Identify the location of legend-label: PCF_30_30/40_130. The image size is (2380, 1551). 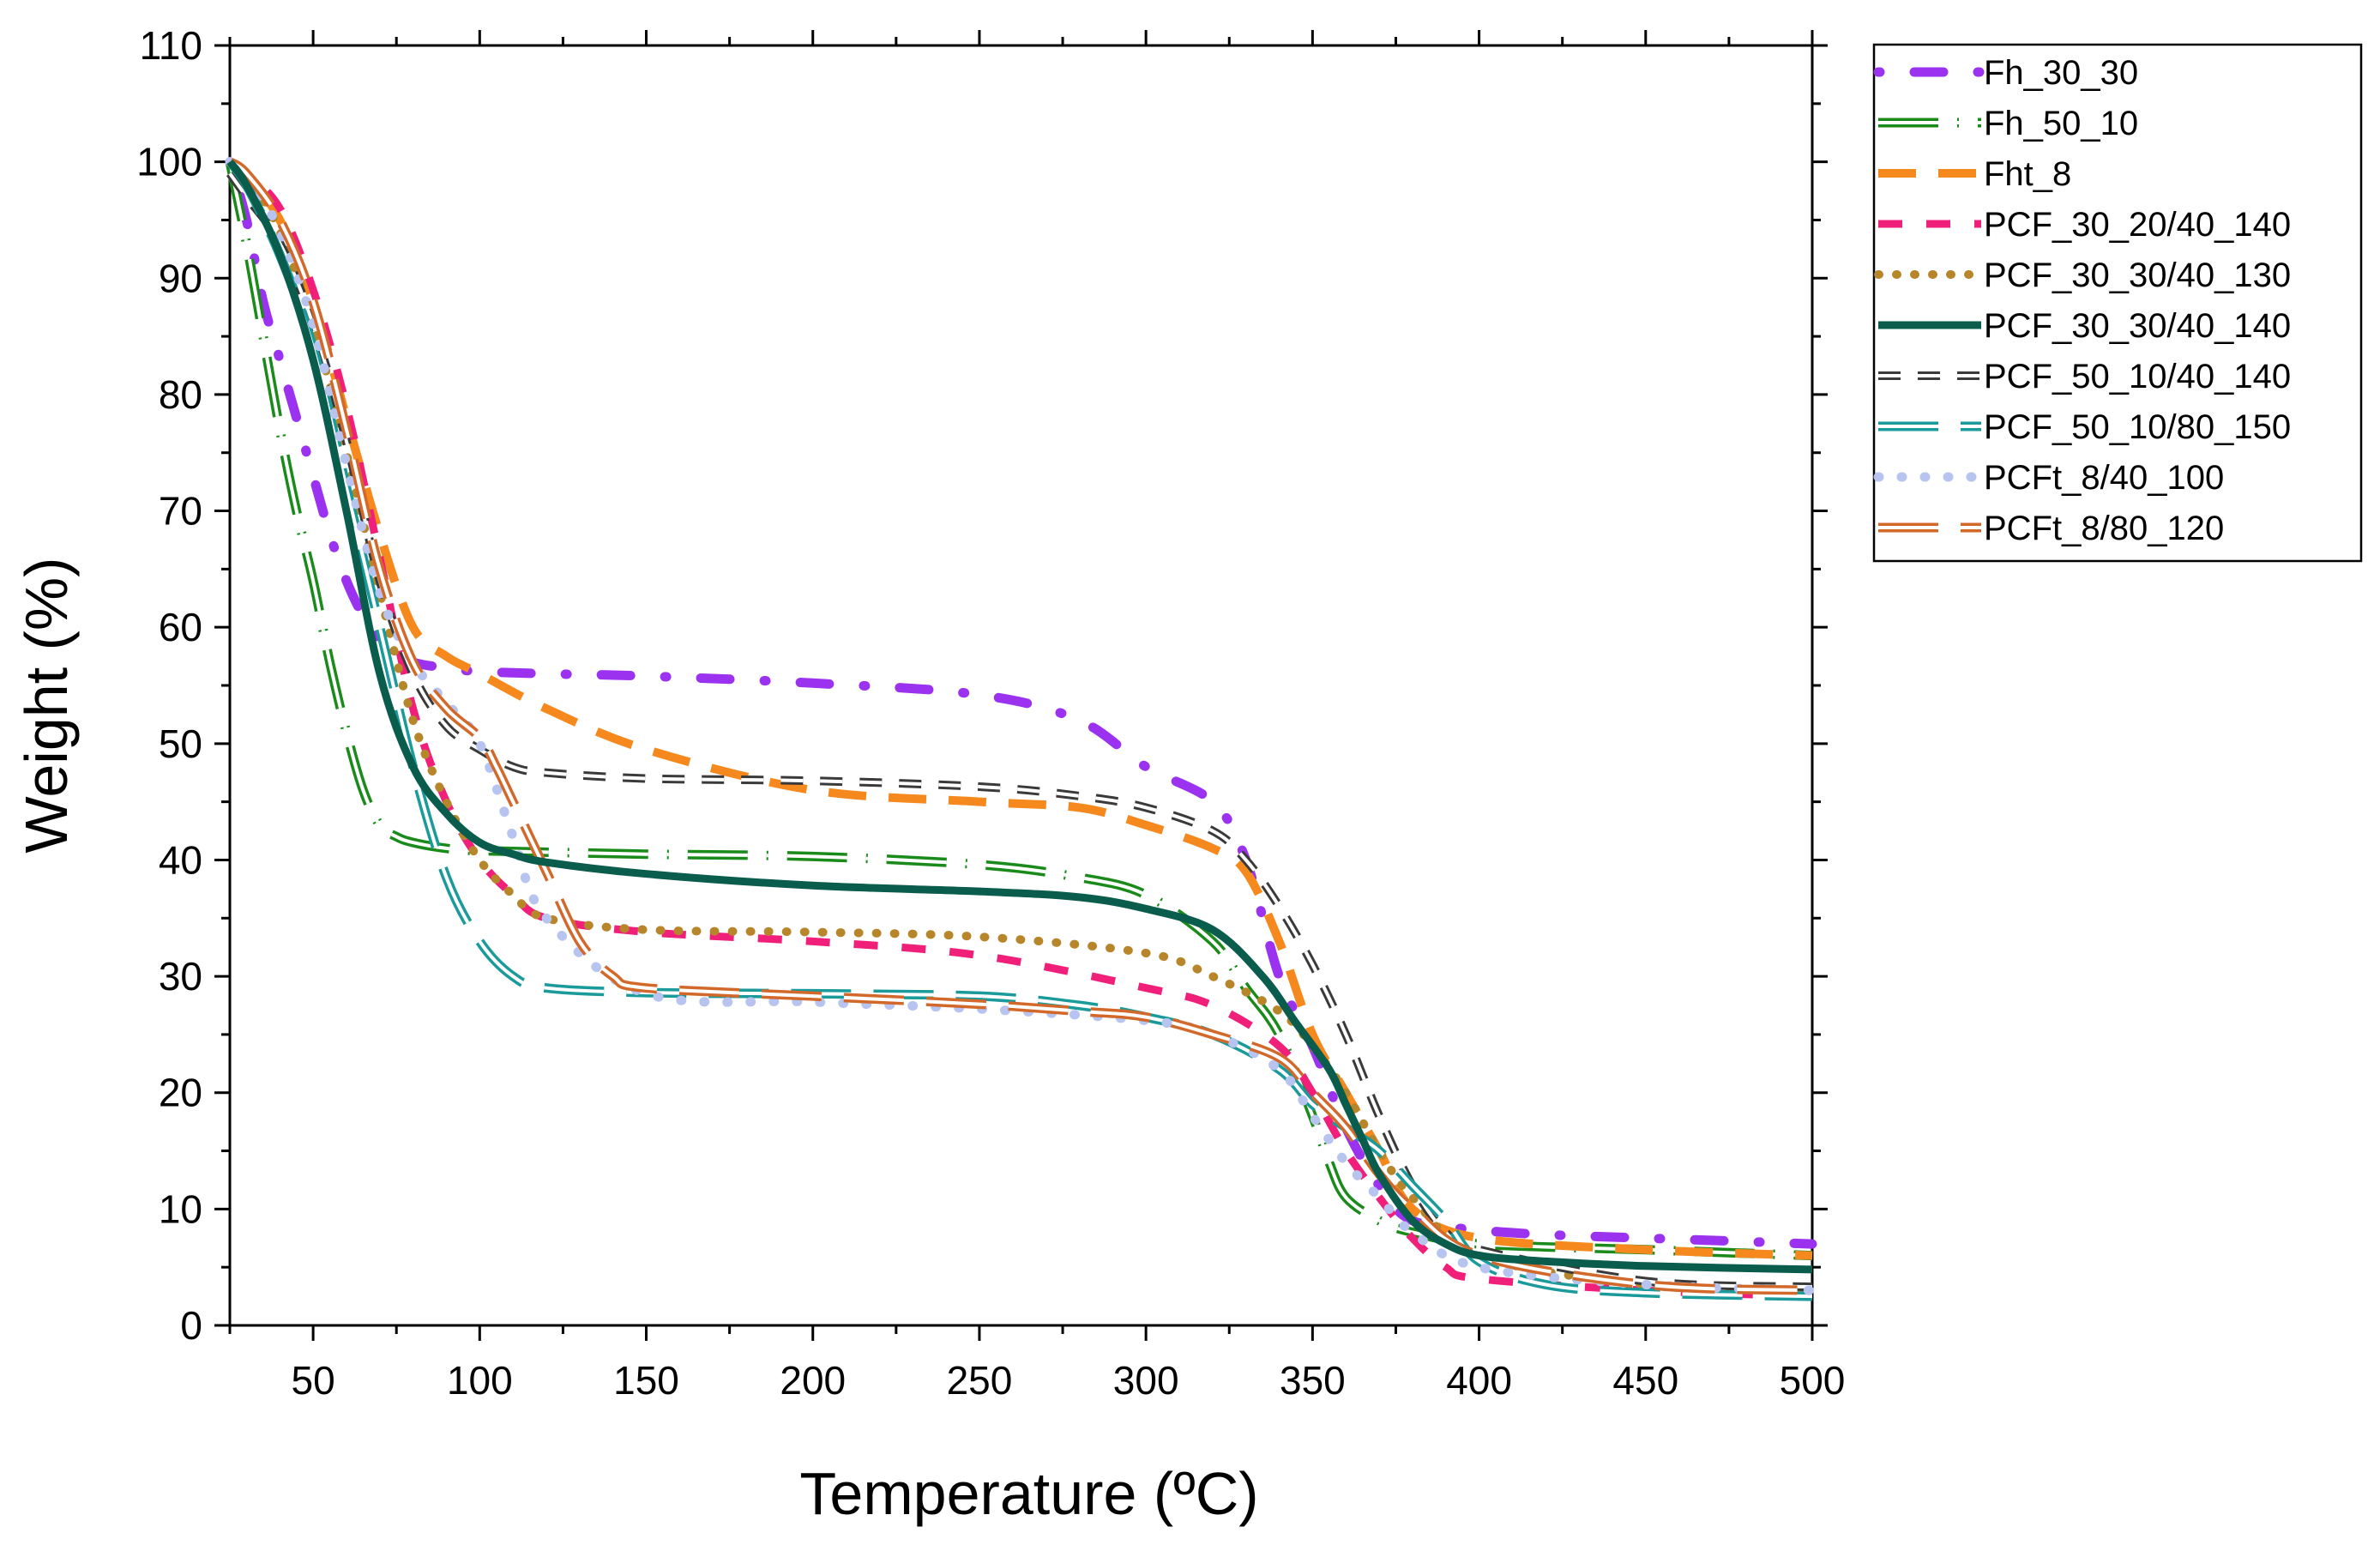
(2137, 275).